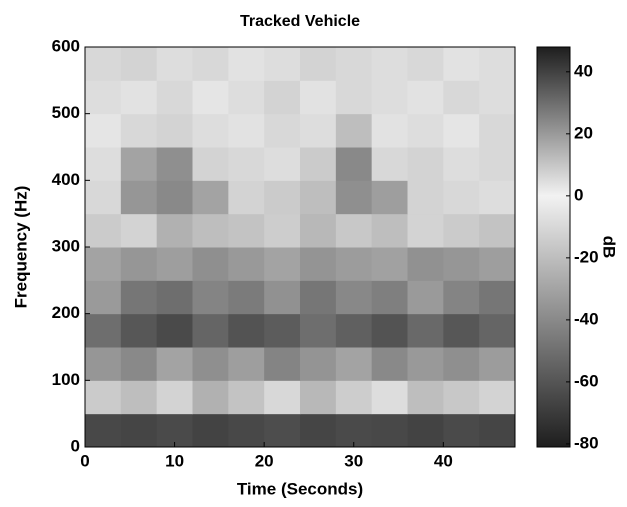 The height and width of the screenshot is (507, 627). Describe the element at coordinates (300, 488) in the screenshot. I see `x-axis-label: Time (Seconds)` at that location.